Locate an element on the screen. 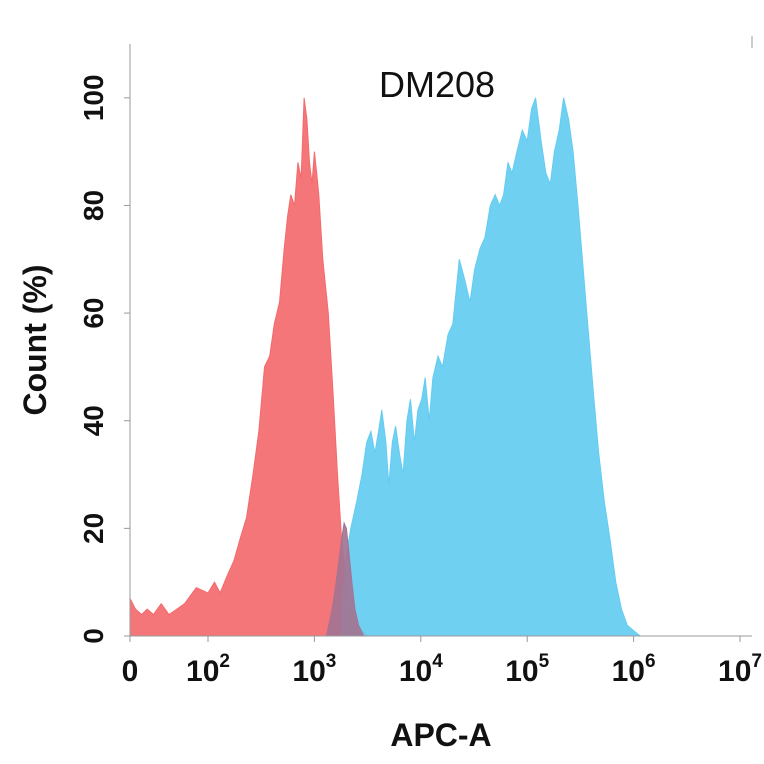 The height and width of the screenshot is (764, 764). x-tick-exponent: 3 is located at coordinates (331, 661).